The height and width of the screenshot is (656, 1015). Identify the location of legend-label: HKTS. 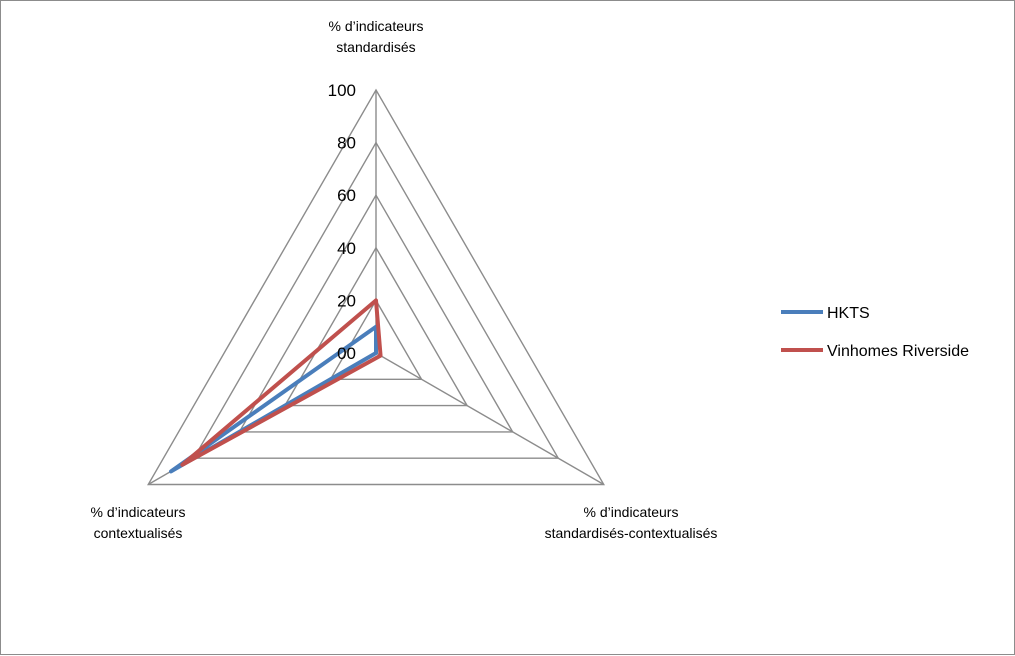
(848, 313).